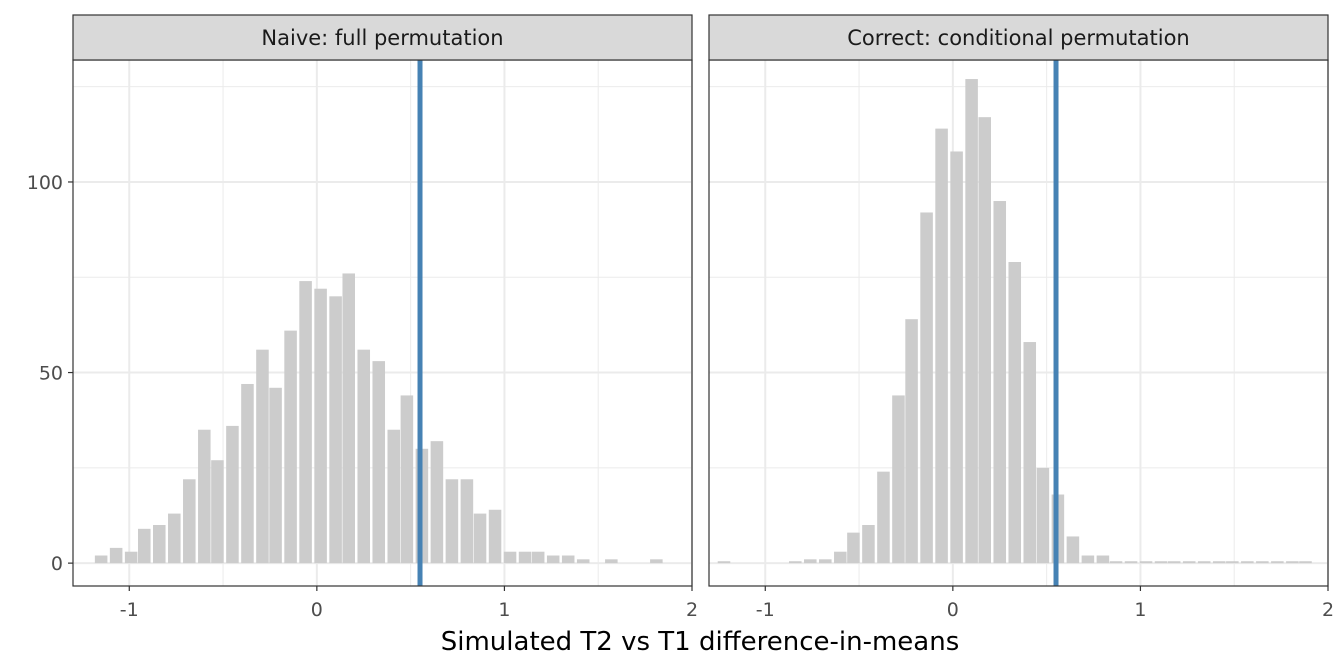 This screenshot has height=672, width=1344. Describe the element at coordinates (700, 642) in the screenshot. I see `x-axis-title: Simulated T2 vs T1 difference-in-means` at that location.